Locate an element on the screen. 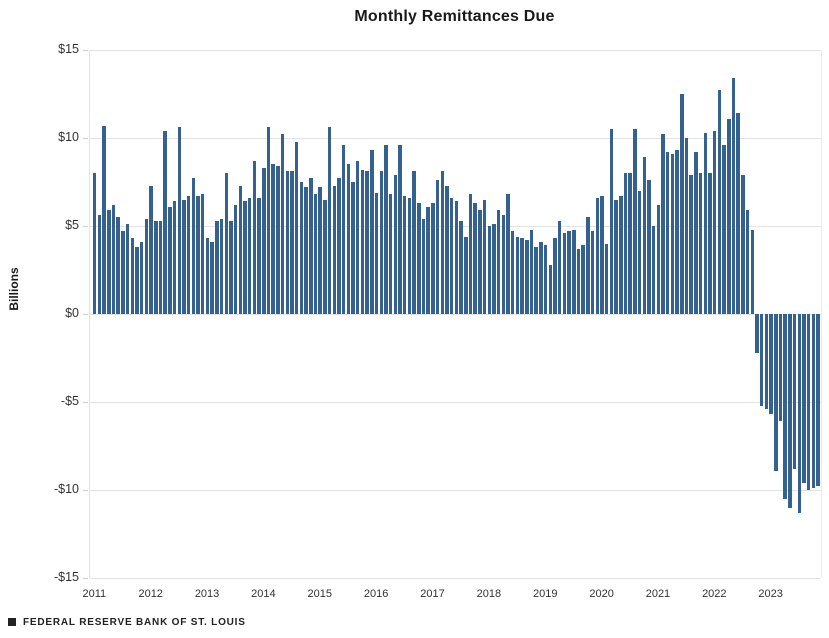 This screenshot has height=638, width=829. source-attribution: FEDERAL RESERVE BANK OF ST. LOUIS is located at coordinates (127, 622).